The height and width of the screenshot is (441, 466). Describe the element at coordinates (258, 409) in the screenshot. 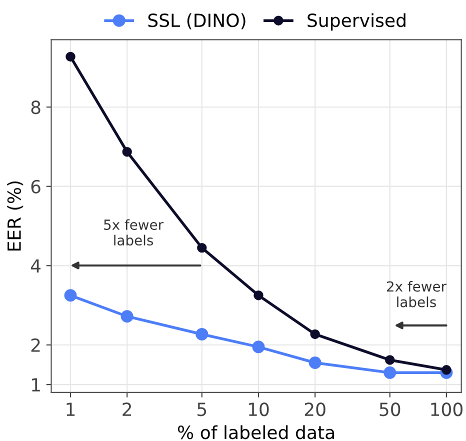

I see `x-tick-label: 10` at that location.